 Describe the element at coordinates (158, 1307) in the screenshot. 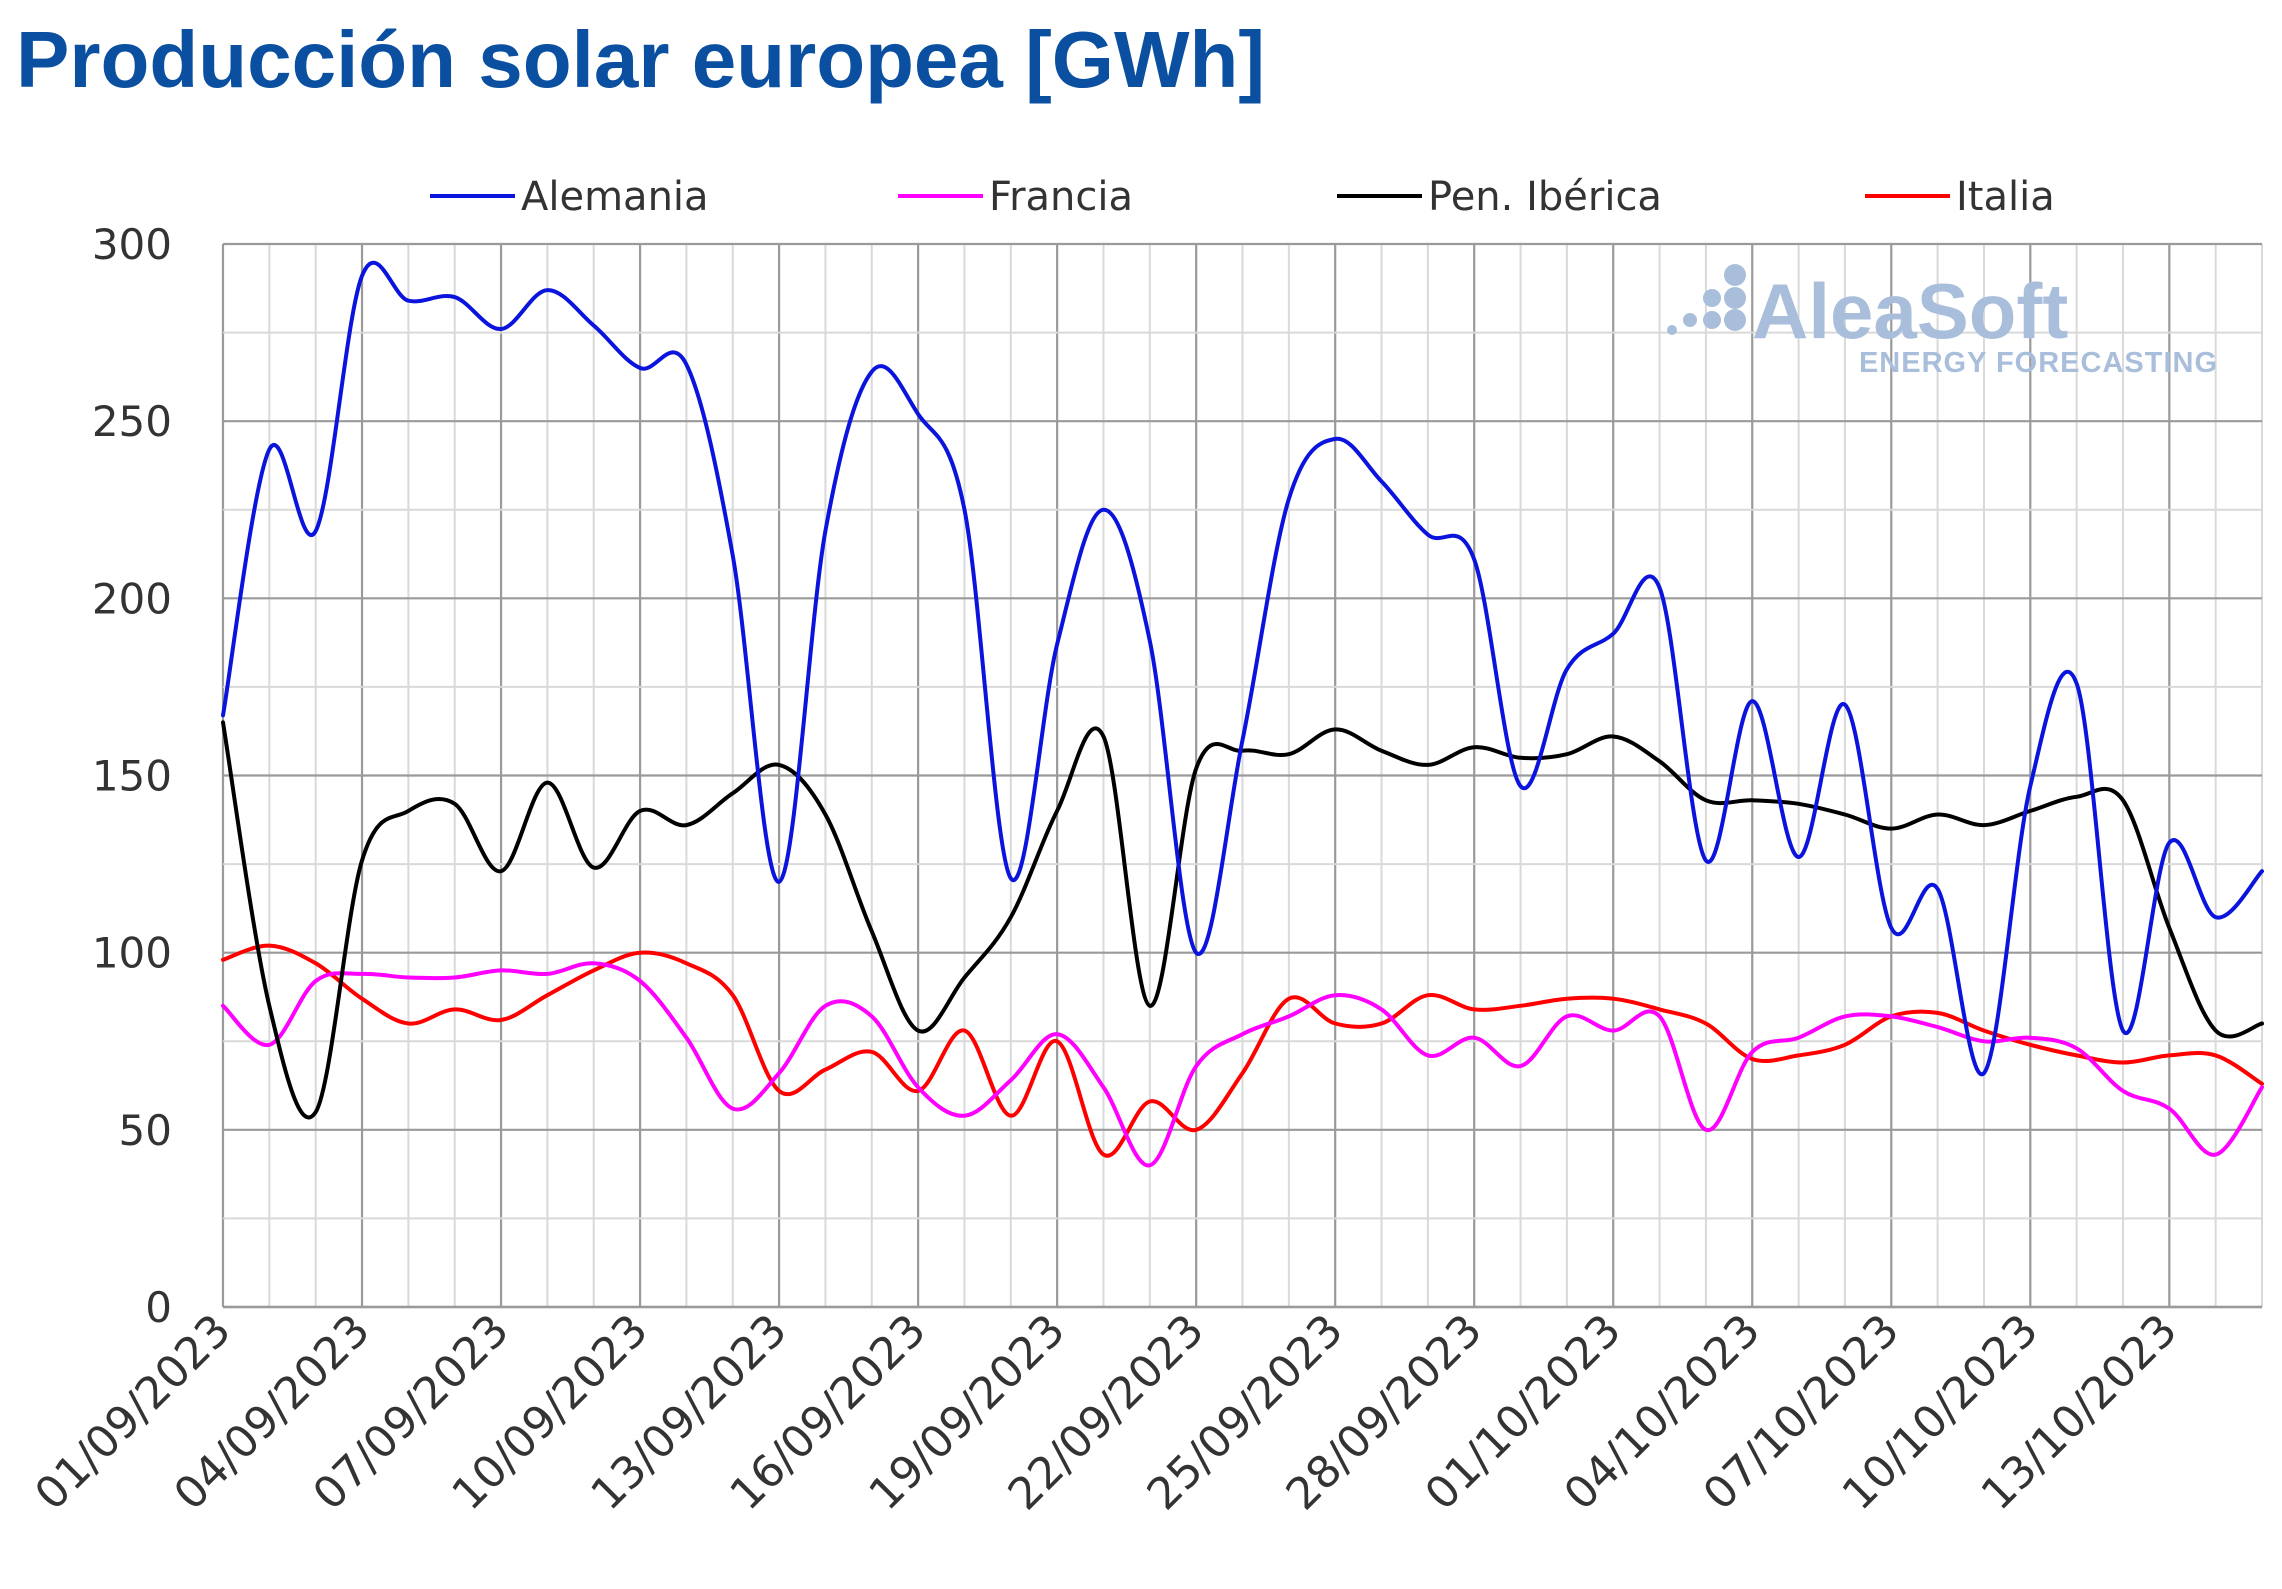

I see `y-tick-label: 0` at that location.